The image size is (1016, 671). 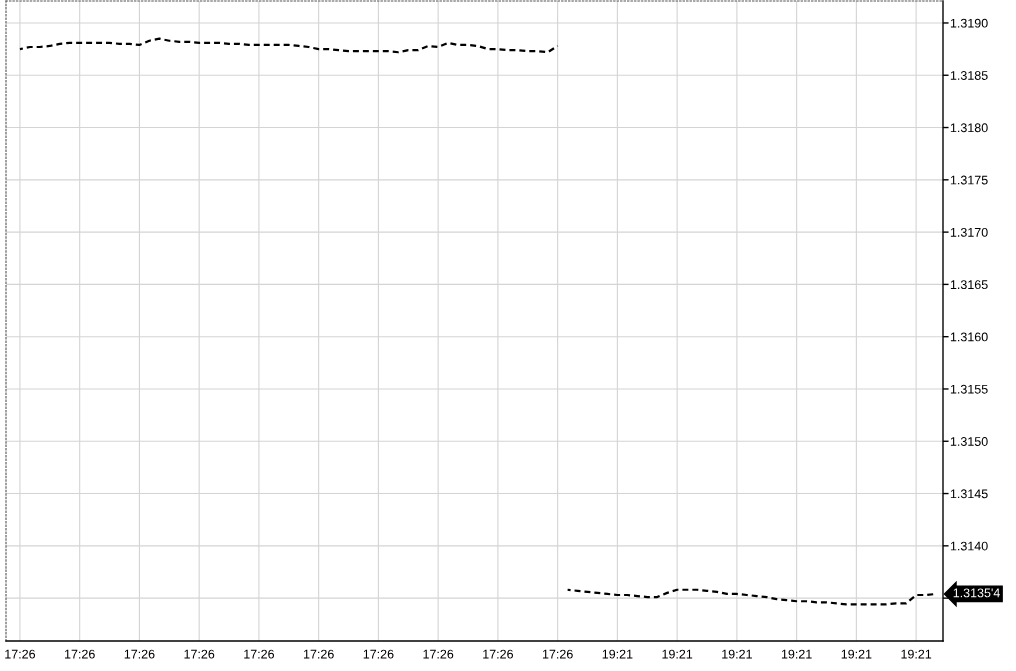 What do you see at coordinates (969, 494) in the screenshot?
I see `y-tick-label: 1.3145` at bounding box center [969, 494].